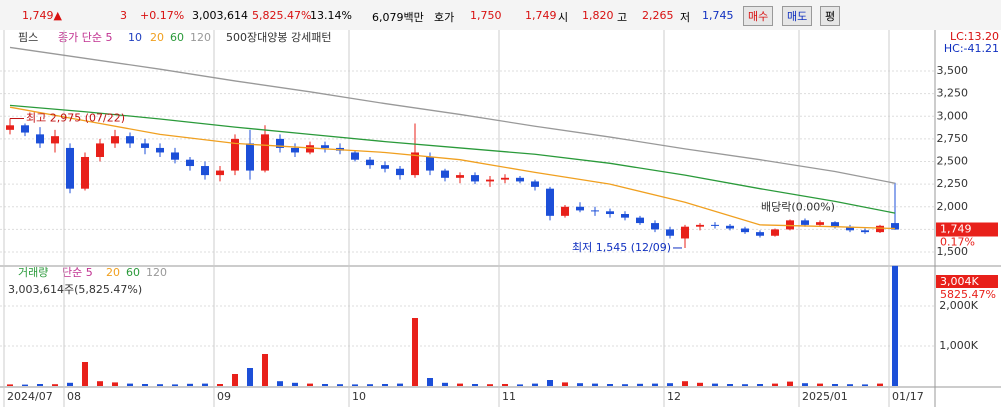 The height and width of the screenshot is (407, 1001). I want to click on last-volume-box, so click(967, 281).